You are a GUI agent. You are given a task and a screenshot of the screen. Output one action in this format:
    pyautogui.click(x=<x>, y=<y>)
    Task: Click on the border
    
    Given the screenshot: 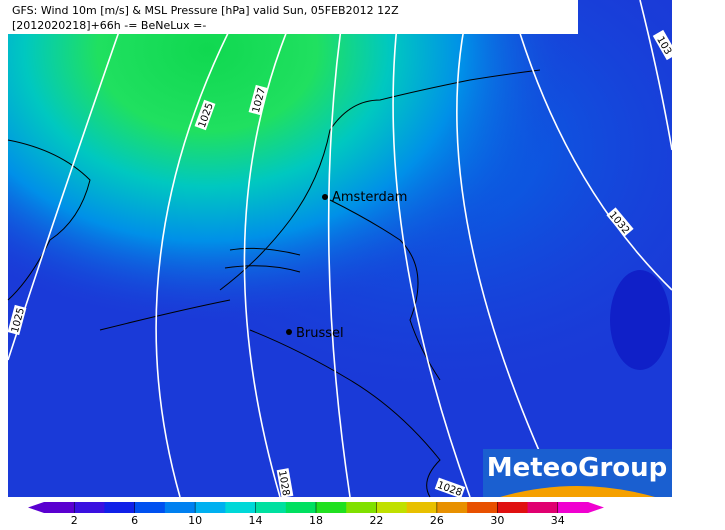 What is the action you would take?
    pyautogui.click(x=385, y=290)
    